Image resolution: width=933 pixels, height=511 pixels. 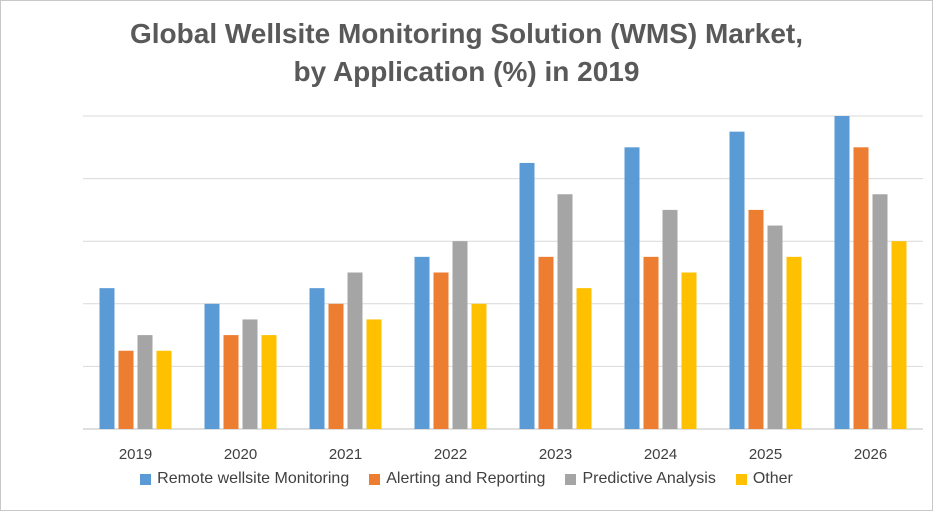 What do you see at coordinates (466, 71) in the screenshot?
I see `chart-title-line-2: by Application (%) in 2019` at bounding box center [466, 71].